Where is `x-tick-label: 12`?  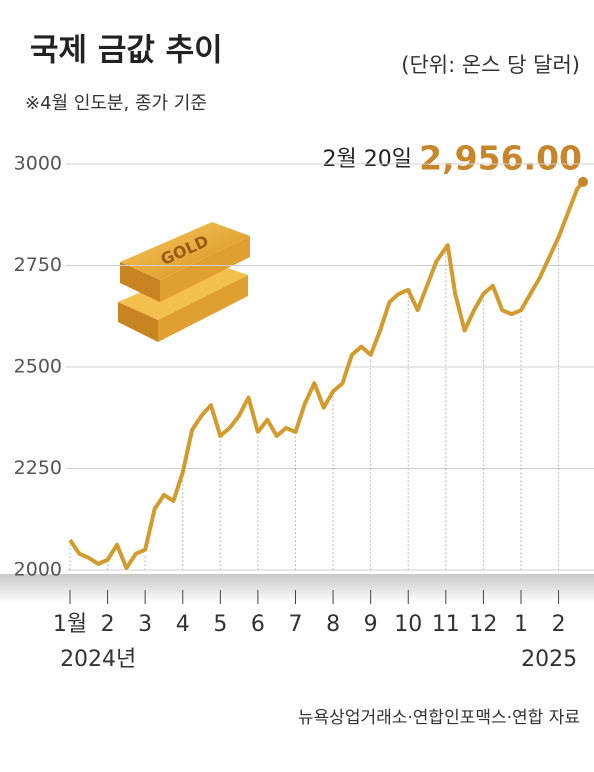 x-tick-label: 12 is located at coordinates (483, 624).